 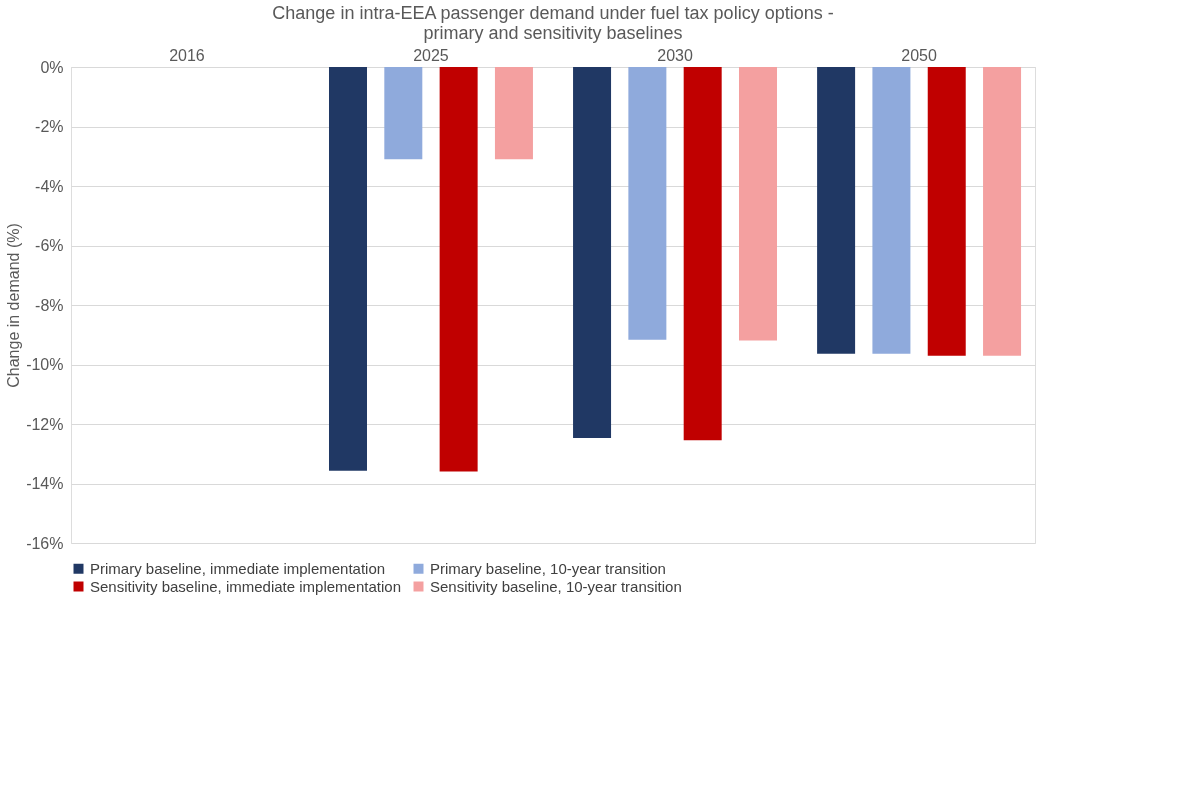 I want to click on y-tick-label: -8%, so click(x=49, y=305).